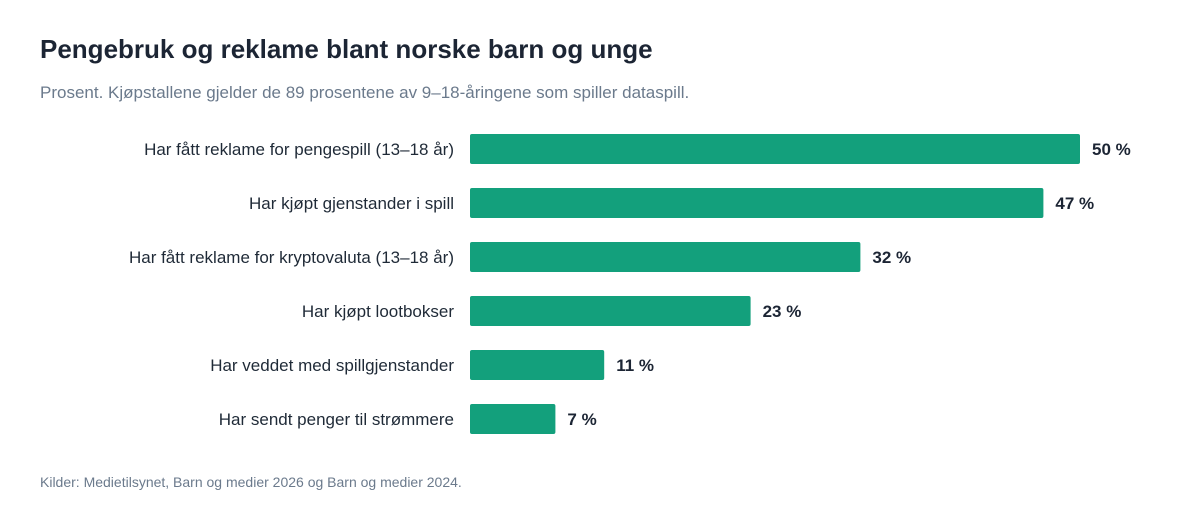 This screenshot has height=511, width=1200. What do you see at coordinates (891, 257) in the screenshot?
I see `value-label: 32 %` at bounding box center [891, 257].